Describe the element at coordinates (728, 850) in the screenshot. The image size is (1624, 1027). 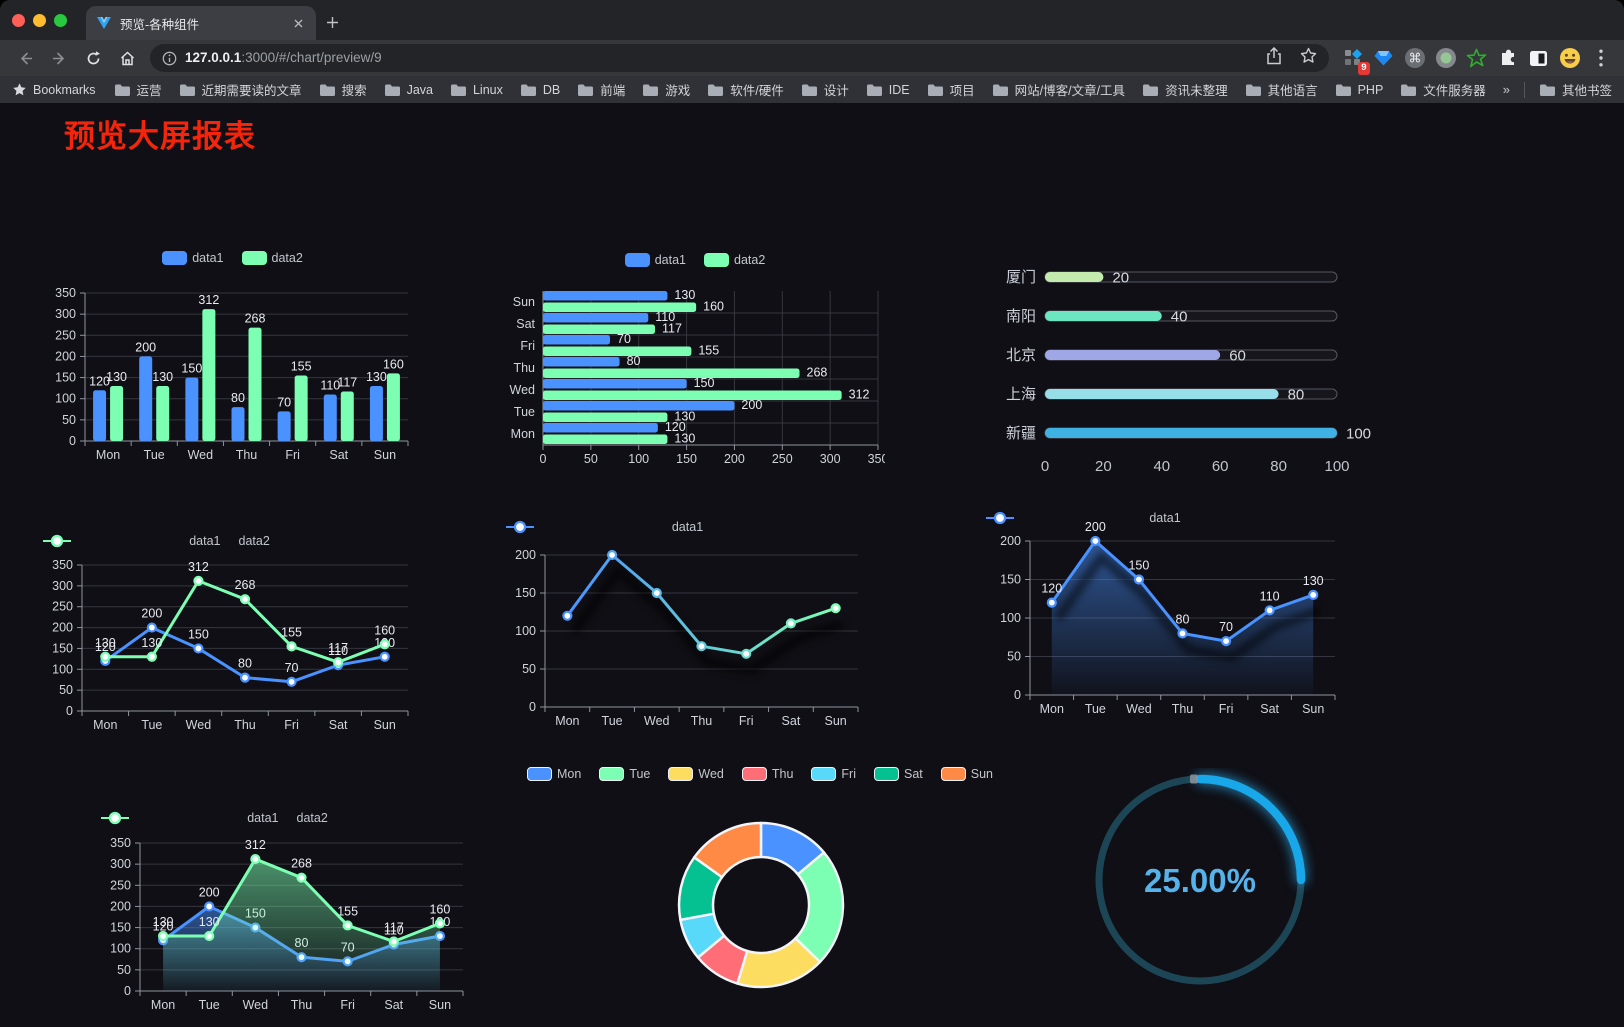
I see `pie-slice-Sun` at that location.